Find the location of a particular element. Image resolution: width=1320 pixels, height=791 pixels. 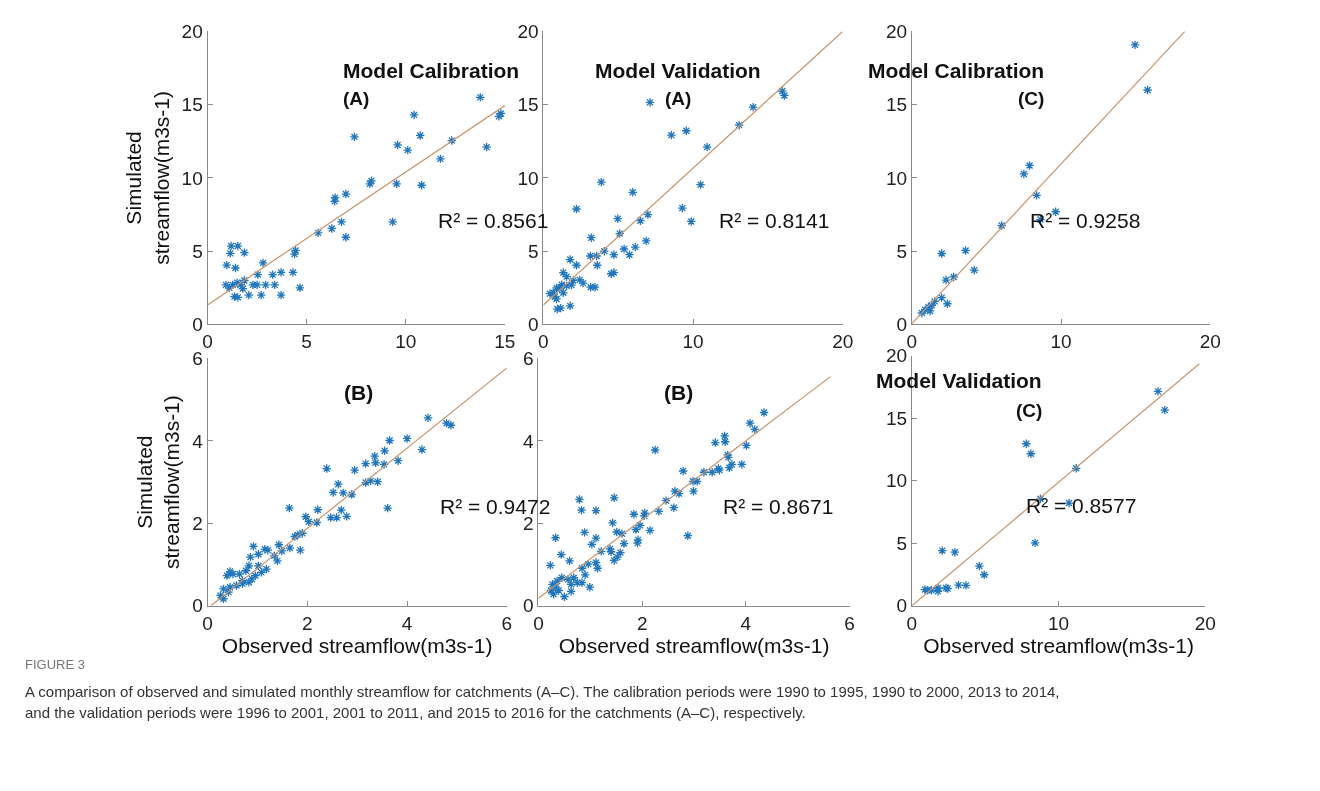

x-tick-label: 15 is located at coordinates (505, 342).